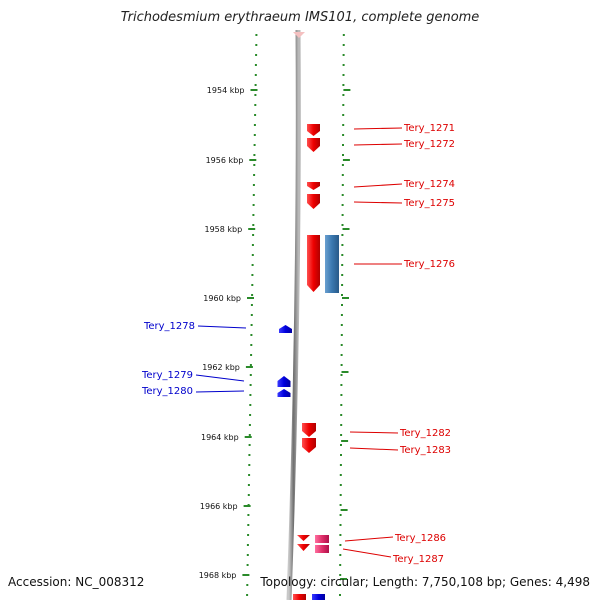 Image resolution: width=600 pixels, height=600 pixels. Describe the element at coordinates (429, 203) in the screenshot. I see `gene-label-tery-1275: Tery_1275` at that location.